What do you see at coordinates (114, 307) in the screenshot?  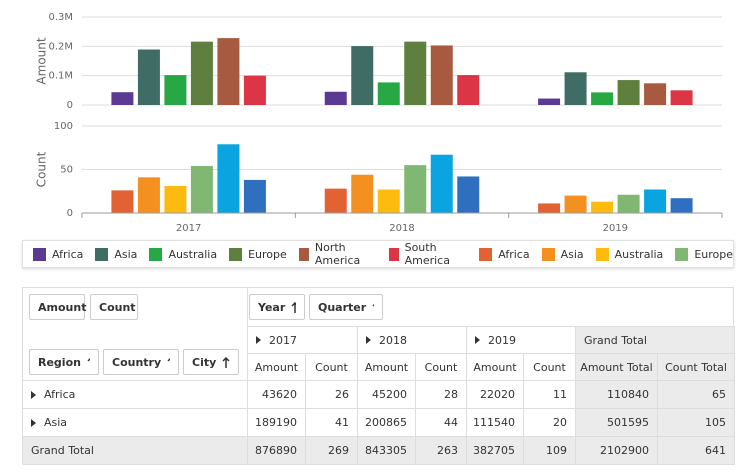 I see `field-button: Count` at bounding box center [114, 307].